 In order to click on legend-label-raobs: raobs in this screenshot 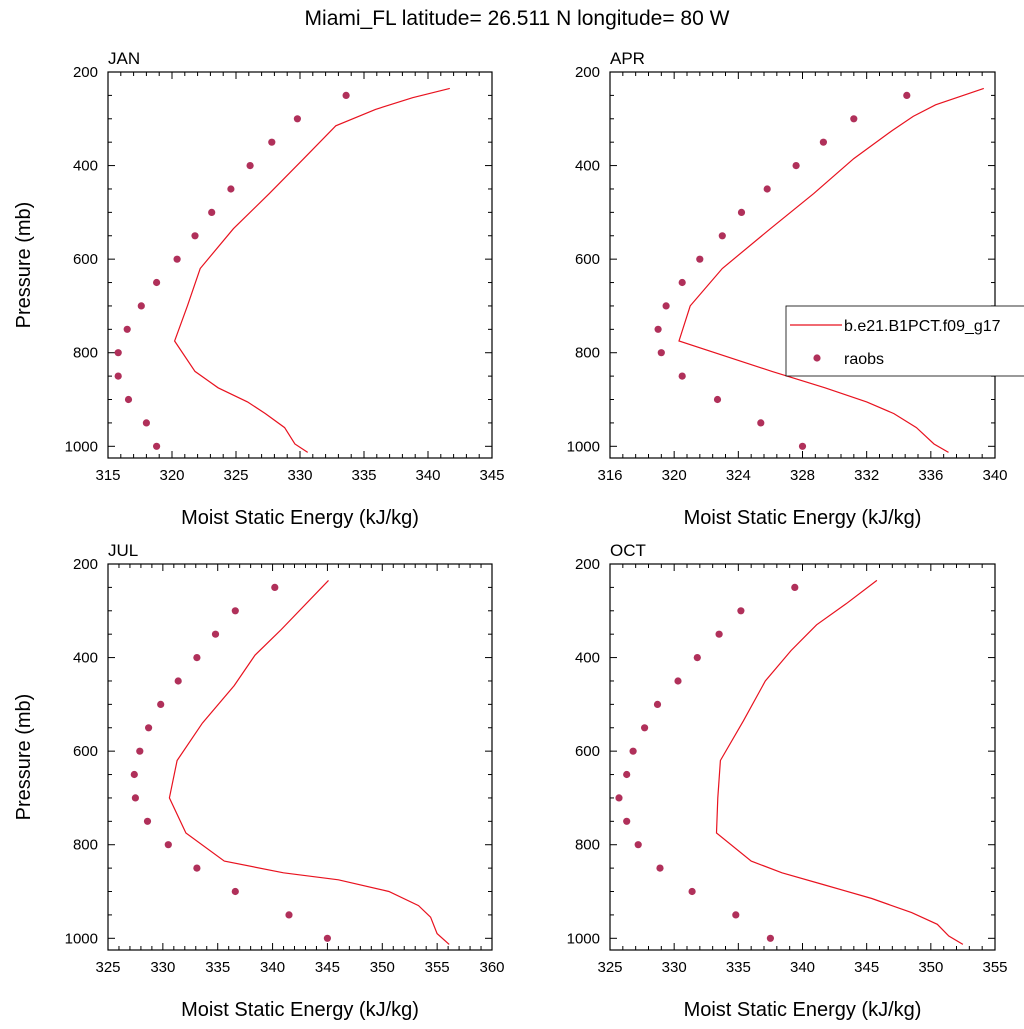, I will do `click(864, 359)`.